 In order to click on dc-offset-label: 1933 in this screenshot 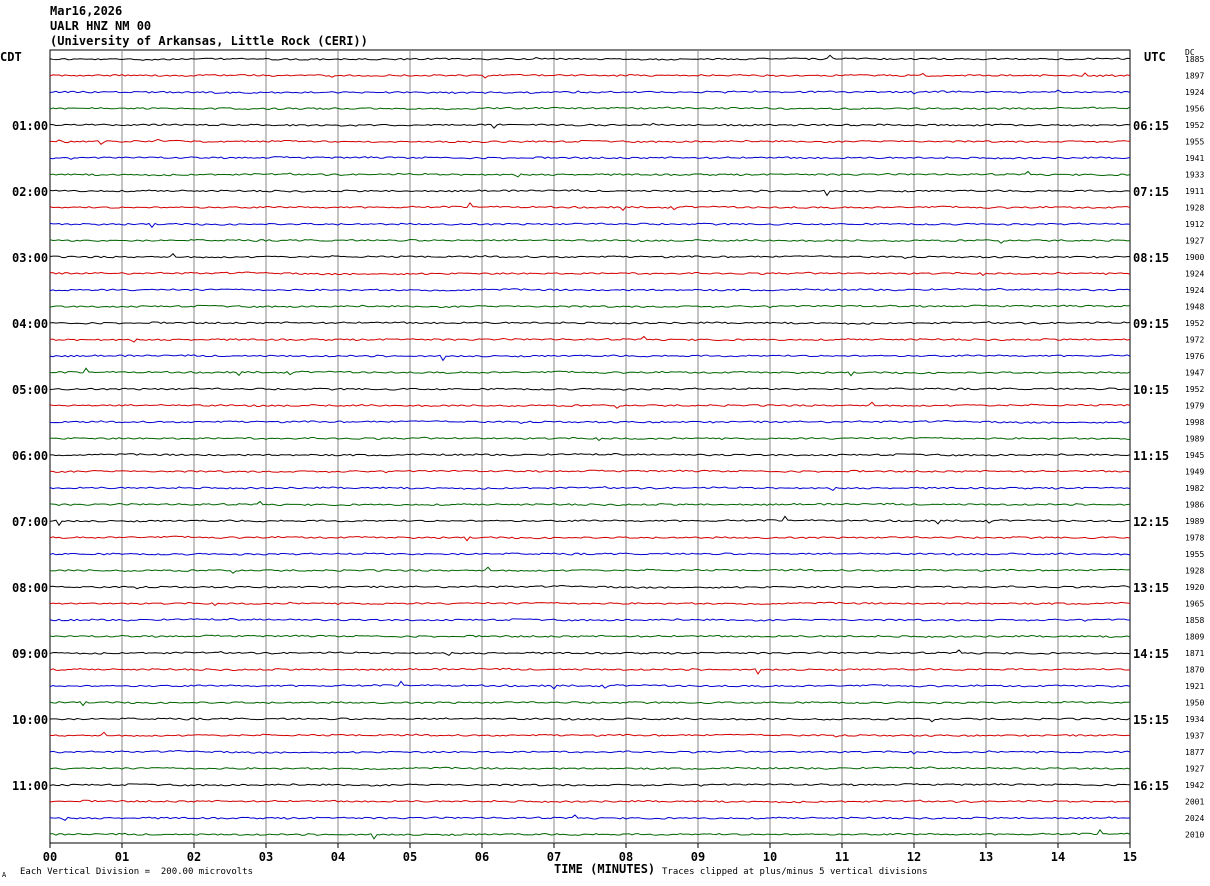, I will do `click(1194, 175)`.